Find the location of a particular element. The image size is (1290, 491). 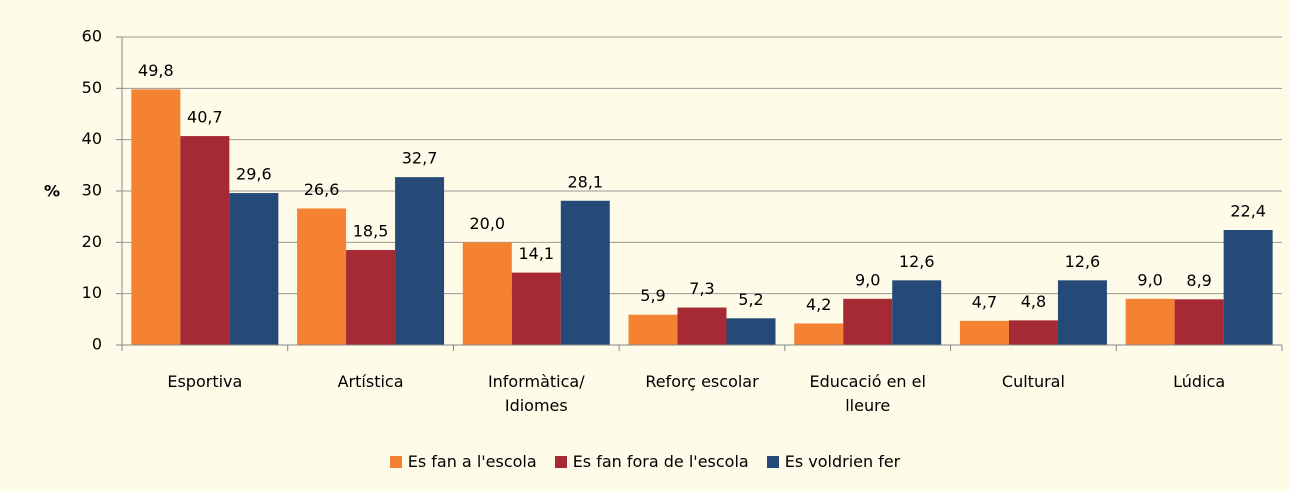

value-label: 49,8 is located at coordinates (156, 70).